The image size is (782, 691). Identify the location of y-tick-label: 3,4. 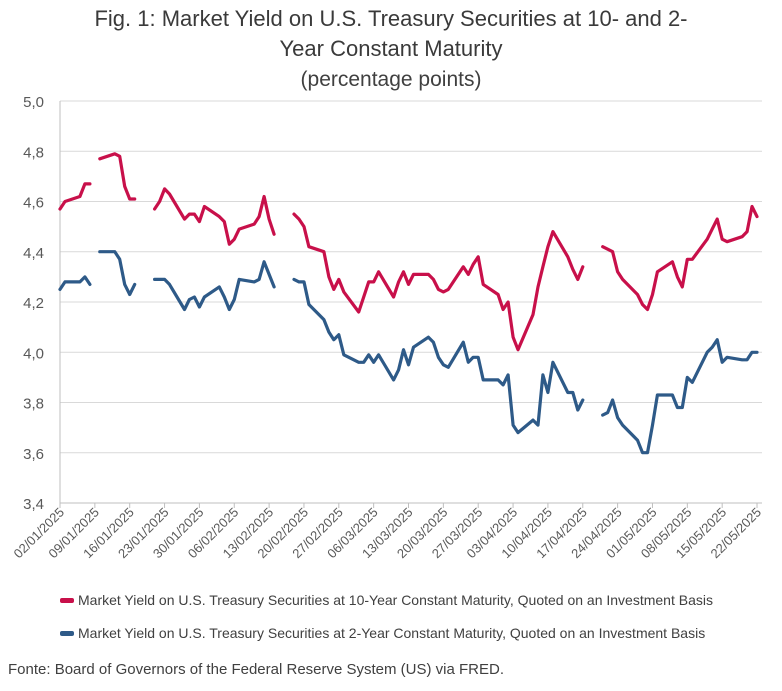
(33, 504).